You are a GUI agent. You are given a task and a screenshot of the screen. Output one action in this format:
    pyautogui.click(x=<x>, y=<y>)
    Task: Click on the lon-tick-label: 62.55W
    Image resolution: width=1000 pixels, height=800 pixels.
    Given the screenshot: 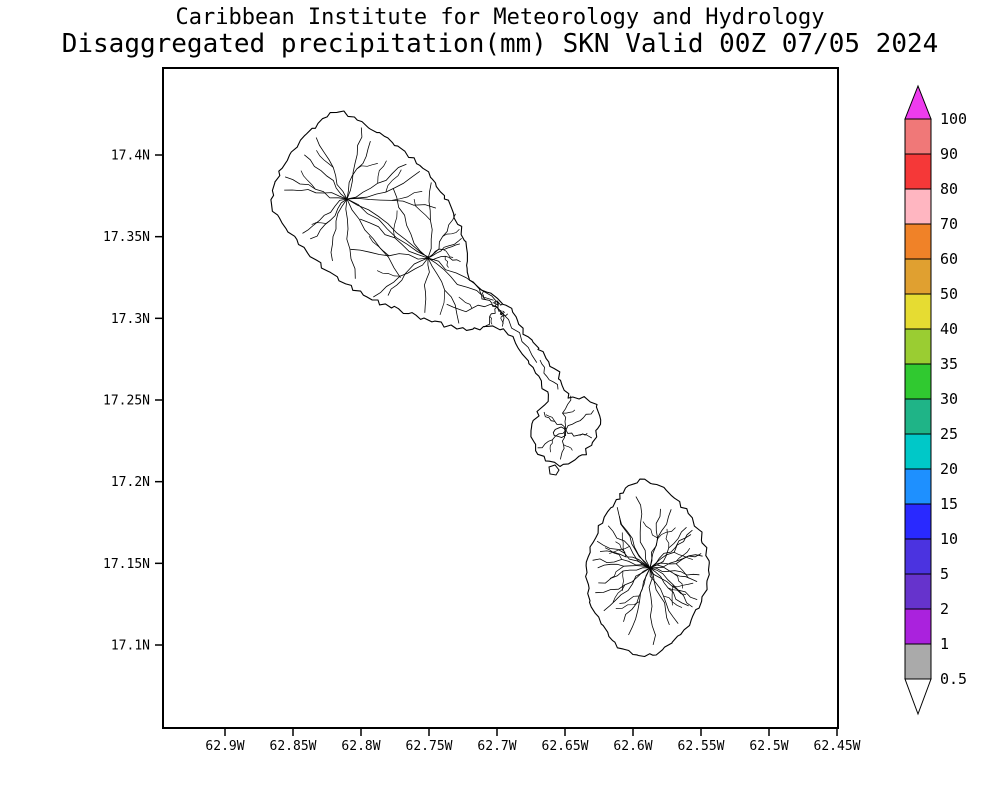 What is the action you would take?
    pyautogui.click(x=701, y=746)
    